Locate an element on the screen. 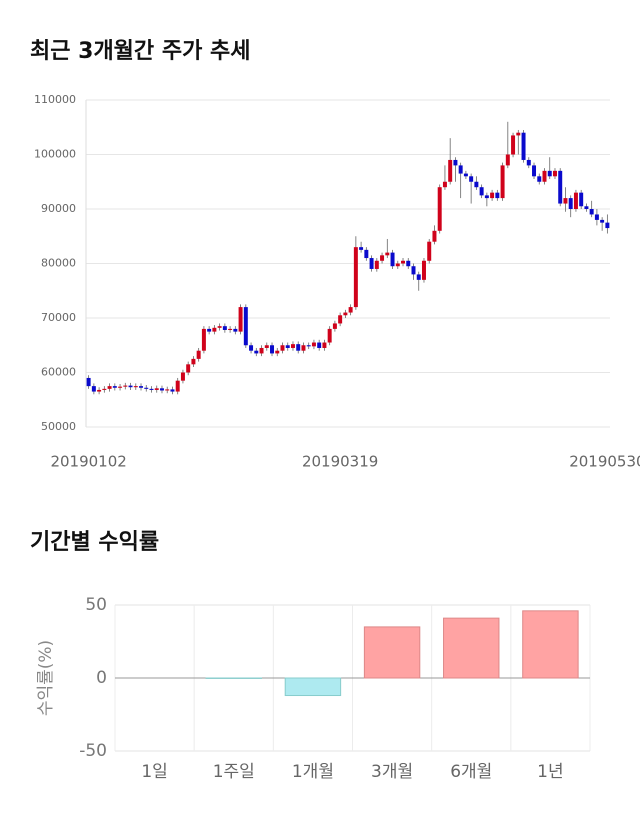 The height and width of the screenshot is (814, 640). y-tick-label: 100000 is located at coordinates (55, 154).